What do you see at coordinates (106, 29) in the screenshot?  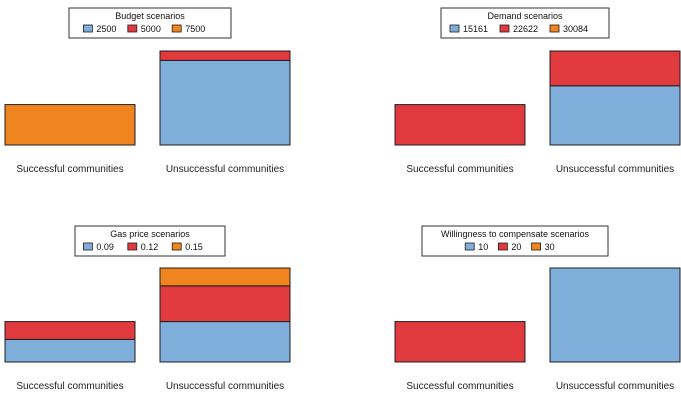 I see `legend-entry-2500: 2500` at bounding box center [106, 29].